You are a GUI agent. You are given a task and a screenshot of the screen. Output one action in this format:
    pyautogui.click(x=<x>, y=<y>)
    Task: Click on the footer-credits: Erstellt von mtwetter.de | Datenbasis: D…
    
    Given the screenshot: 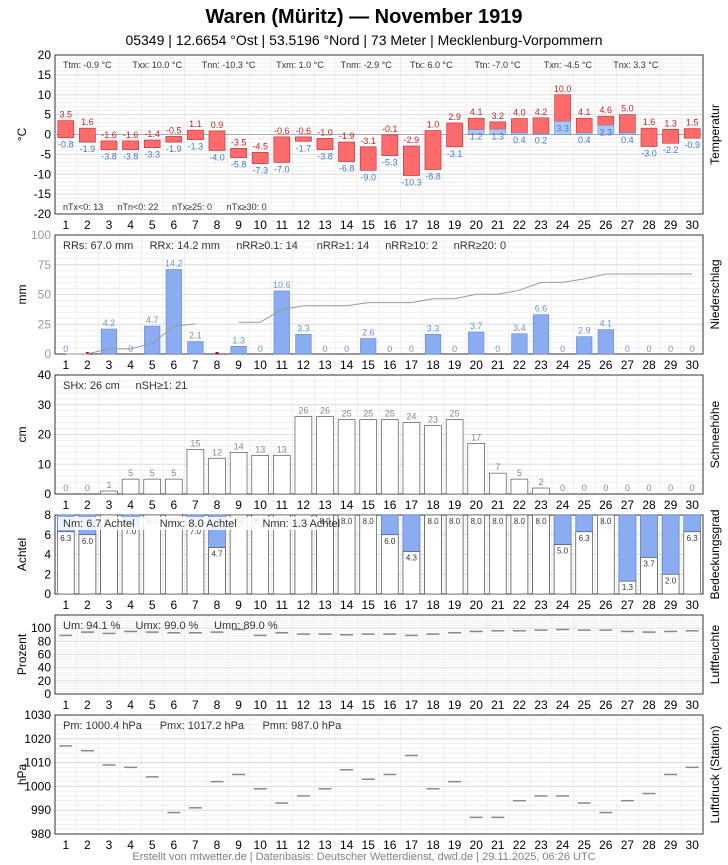 What is the action you would take?
    pyautogui.click(x=364, y=857)
    